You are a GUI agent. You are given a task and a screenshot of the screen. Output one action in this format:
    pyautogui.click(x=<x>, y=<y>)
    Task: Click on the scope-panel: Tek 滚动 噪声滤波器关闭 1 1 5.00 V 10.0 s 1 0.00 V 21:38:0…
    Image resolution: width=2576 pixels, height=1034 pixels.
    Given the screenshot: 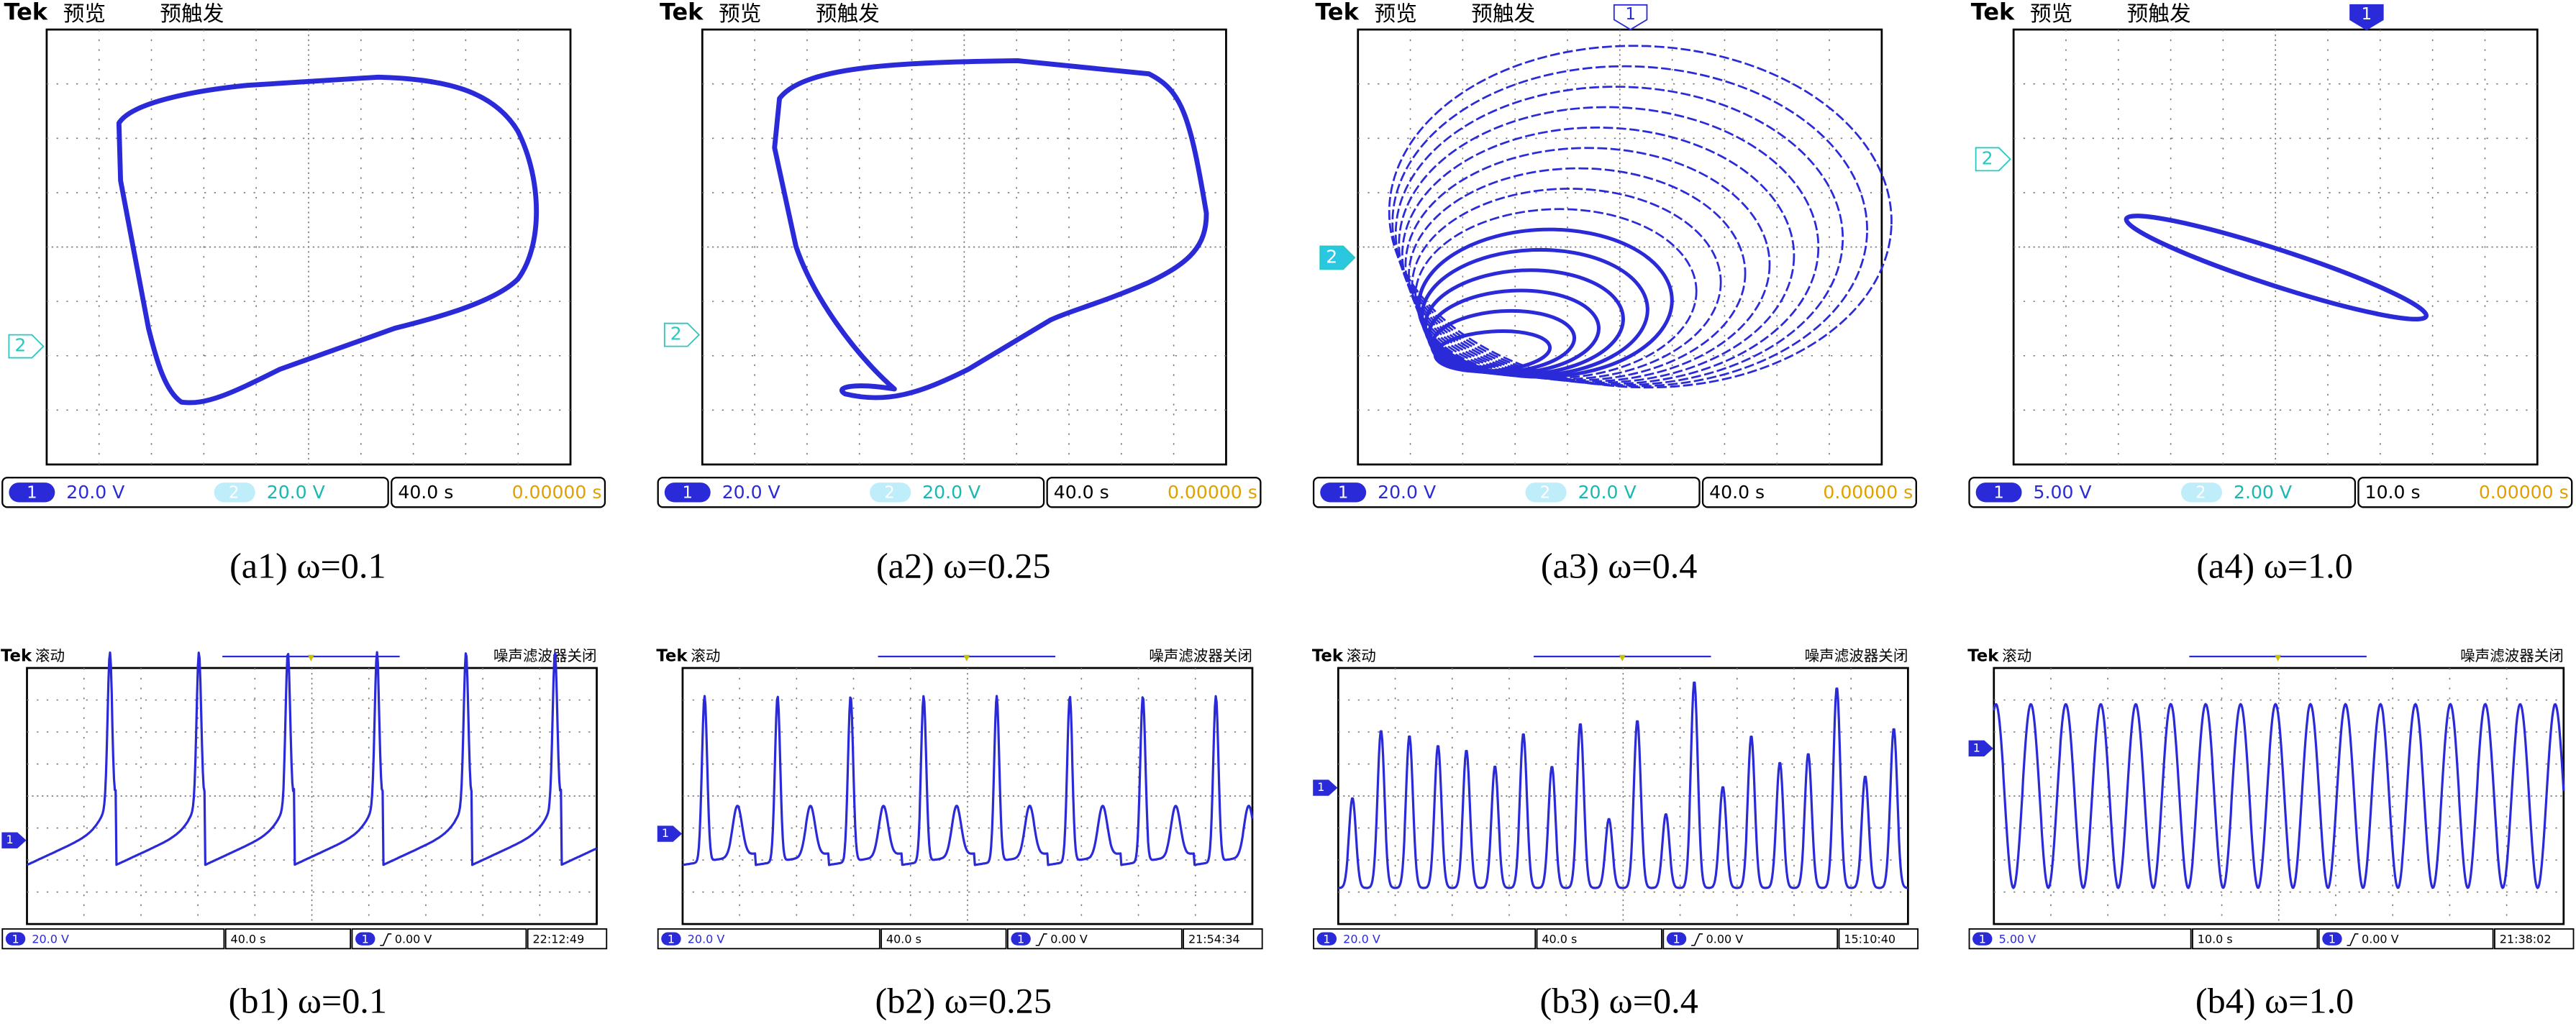 What is the action you would take?
    pyautogui.click(x=2271, y=834)
    